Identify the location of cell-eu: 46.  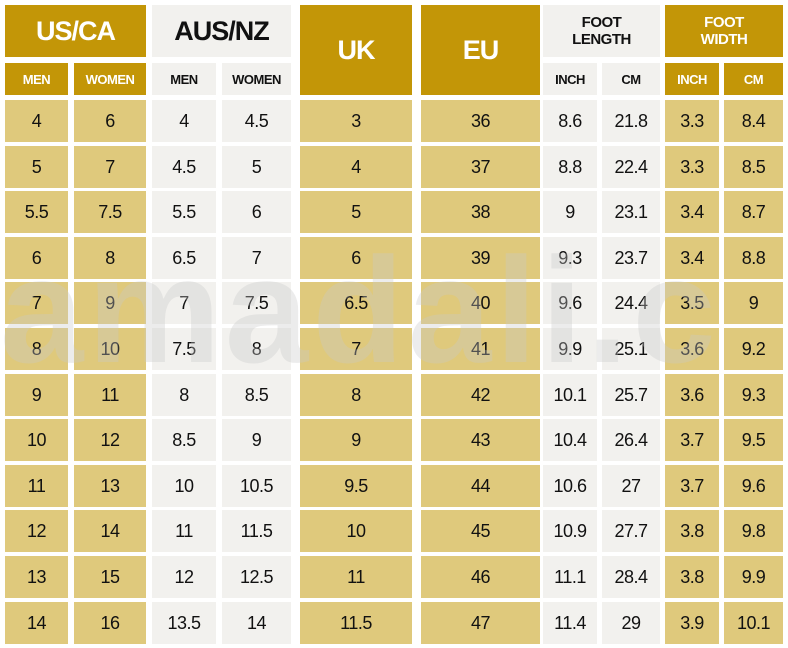
(480, 577).